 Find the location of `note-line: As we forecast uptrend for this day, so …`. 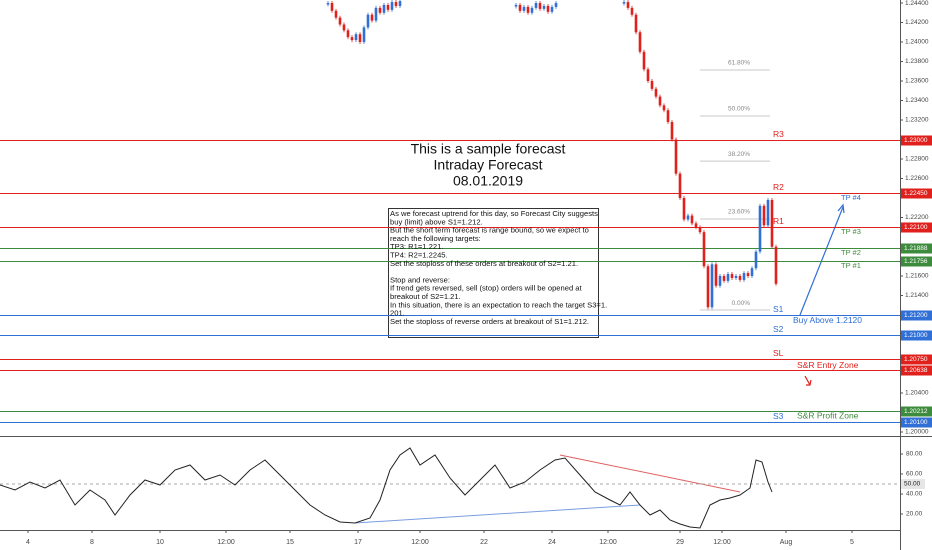

note-line: As we forecast uptrend for this day, so … is located at coordinates (494, 213).